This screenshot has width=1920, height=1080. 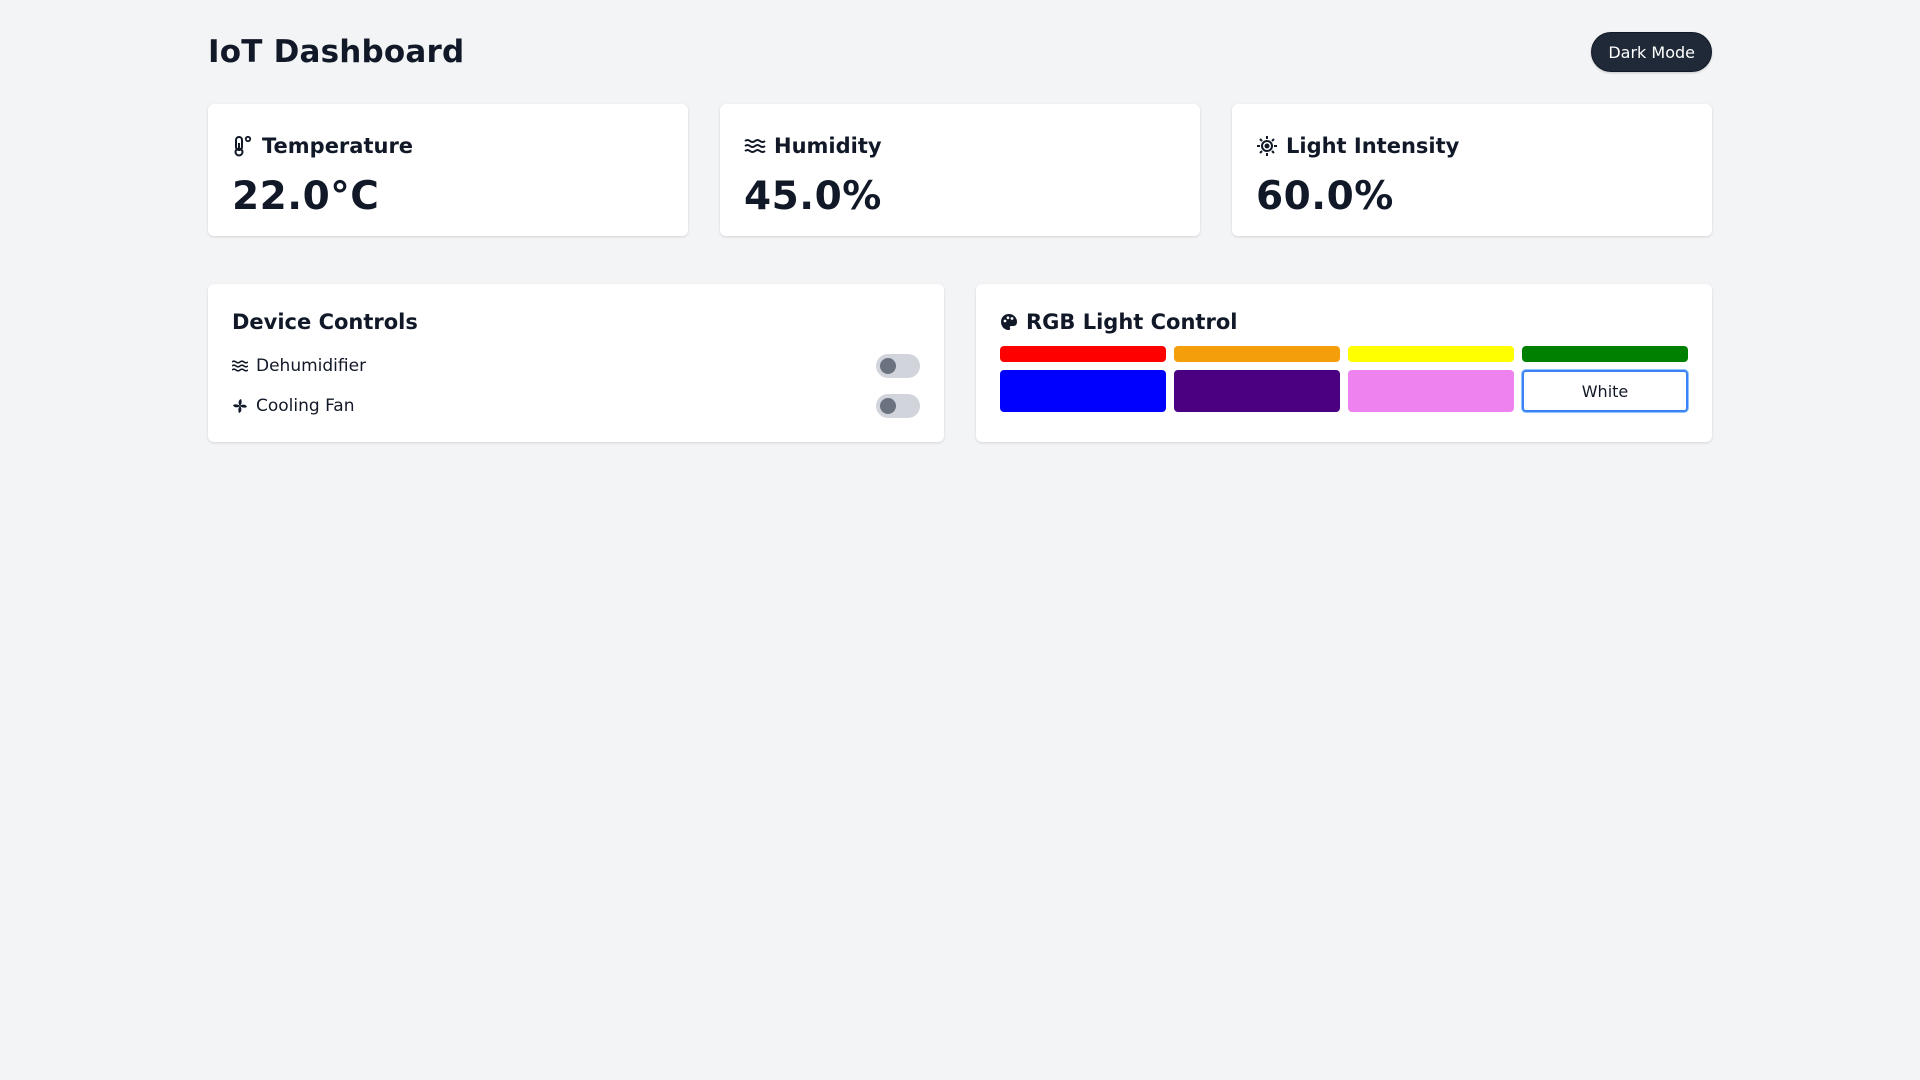 What do you see at coordinates (338, 146) in the screenshot?
I see `temperature-label: Temperature` at bounding box center [338, 146].